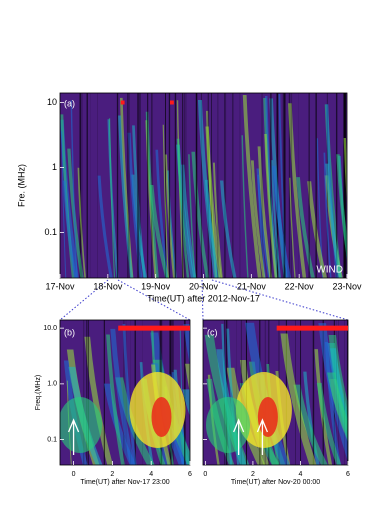  I want to click on y-axis-label: Fre. (MHz), so click(21, 185).